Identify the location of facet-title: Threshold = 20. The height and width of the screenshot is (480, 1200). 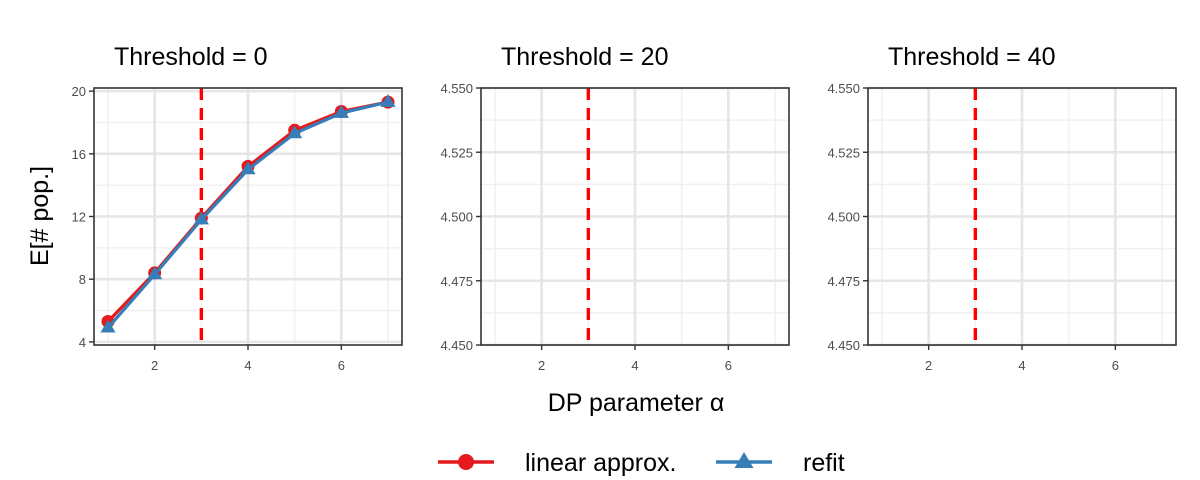
(584, 57).